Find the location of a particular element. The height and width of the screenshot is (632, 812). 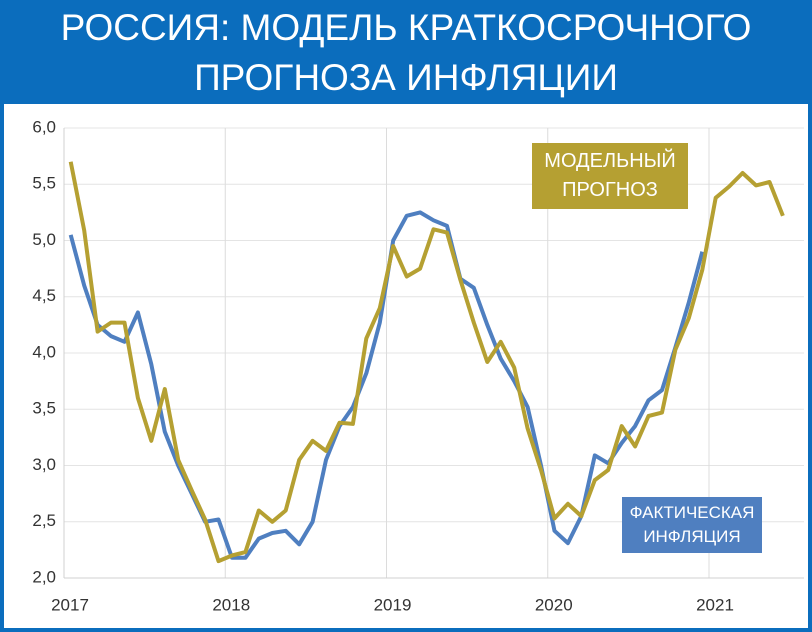

y-tick-label: 3,5 is located at coordinates (44, 408).